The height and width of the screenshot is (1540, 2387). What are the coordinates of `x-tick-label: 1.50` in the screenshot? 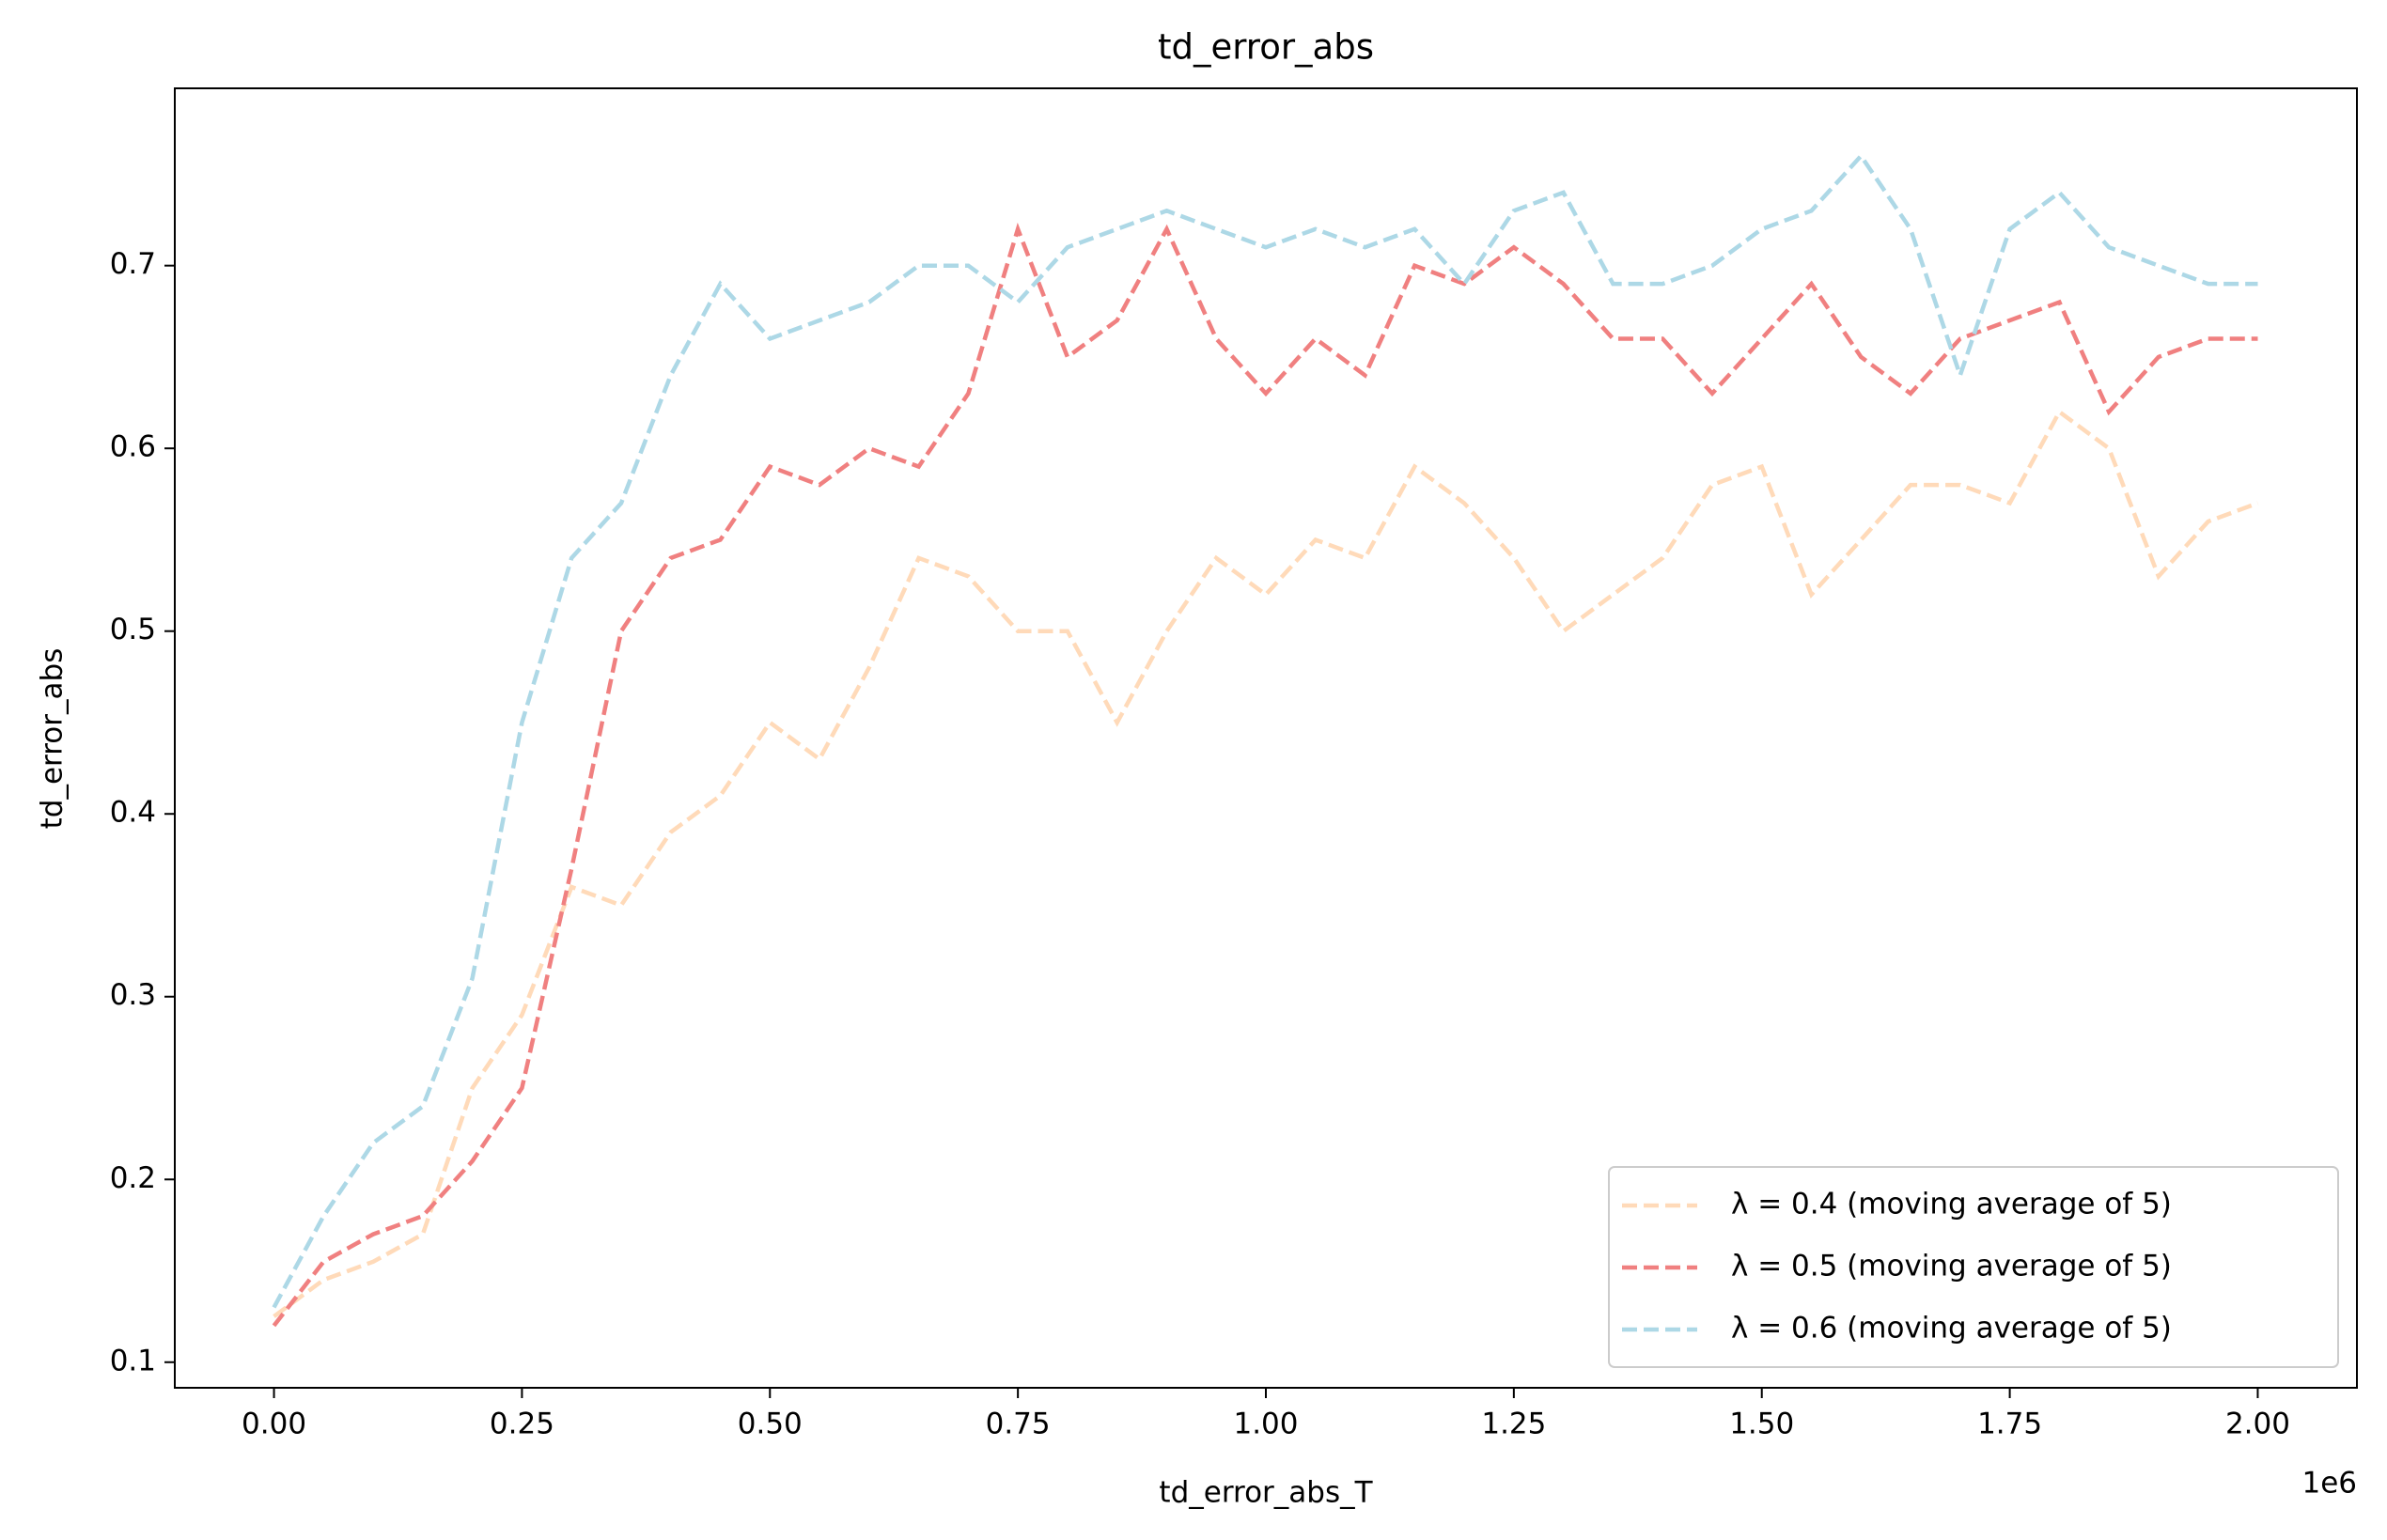 It's located at (1761, 1424).